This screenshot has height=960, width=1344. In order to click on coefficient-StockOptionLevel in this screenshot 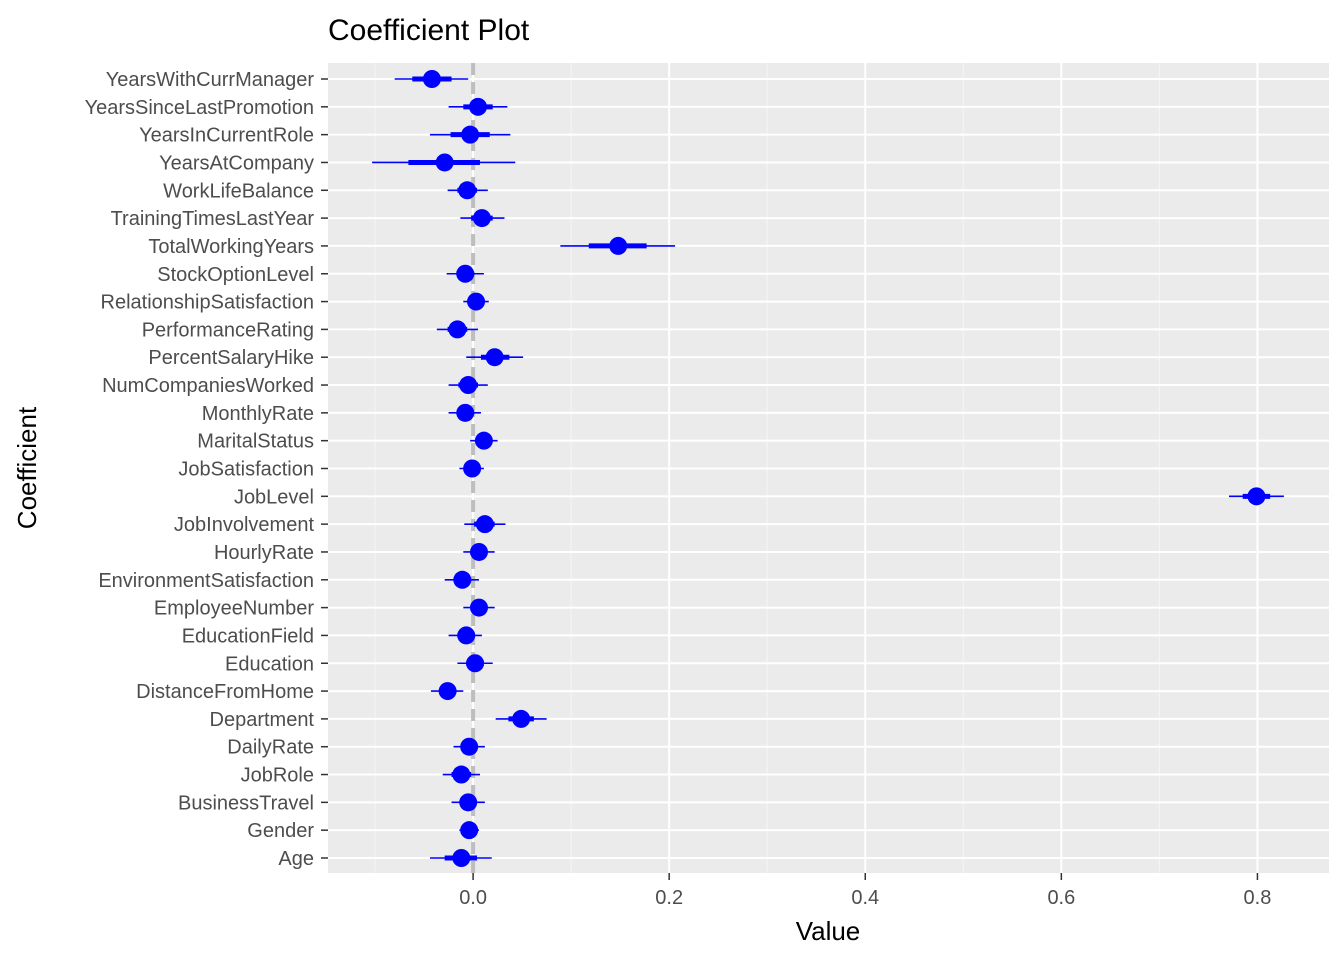, I will do `click(465, 273)`.